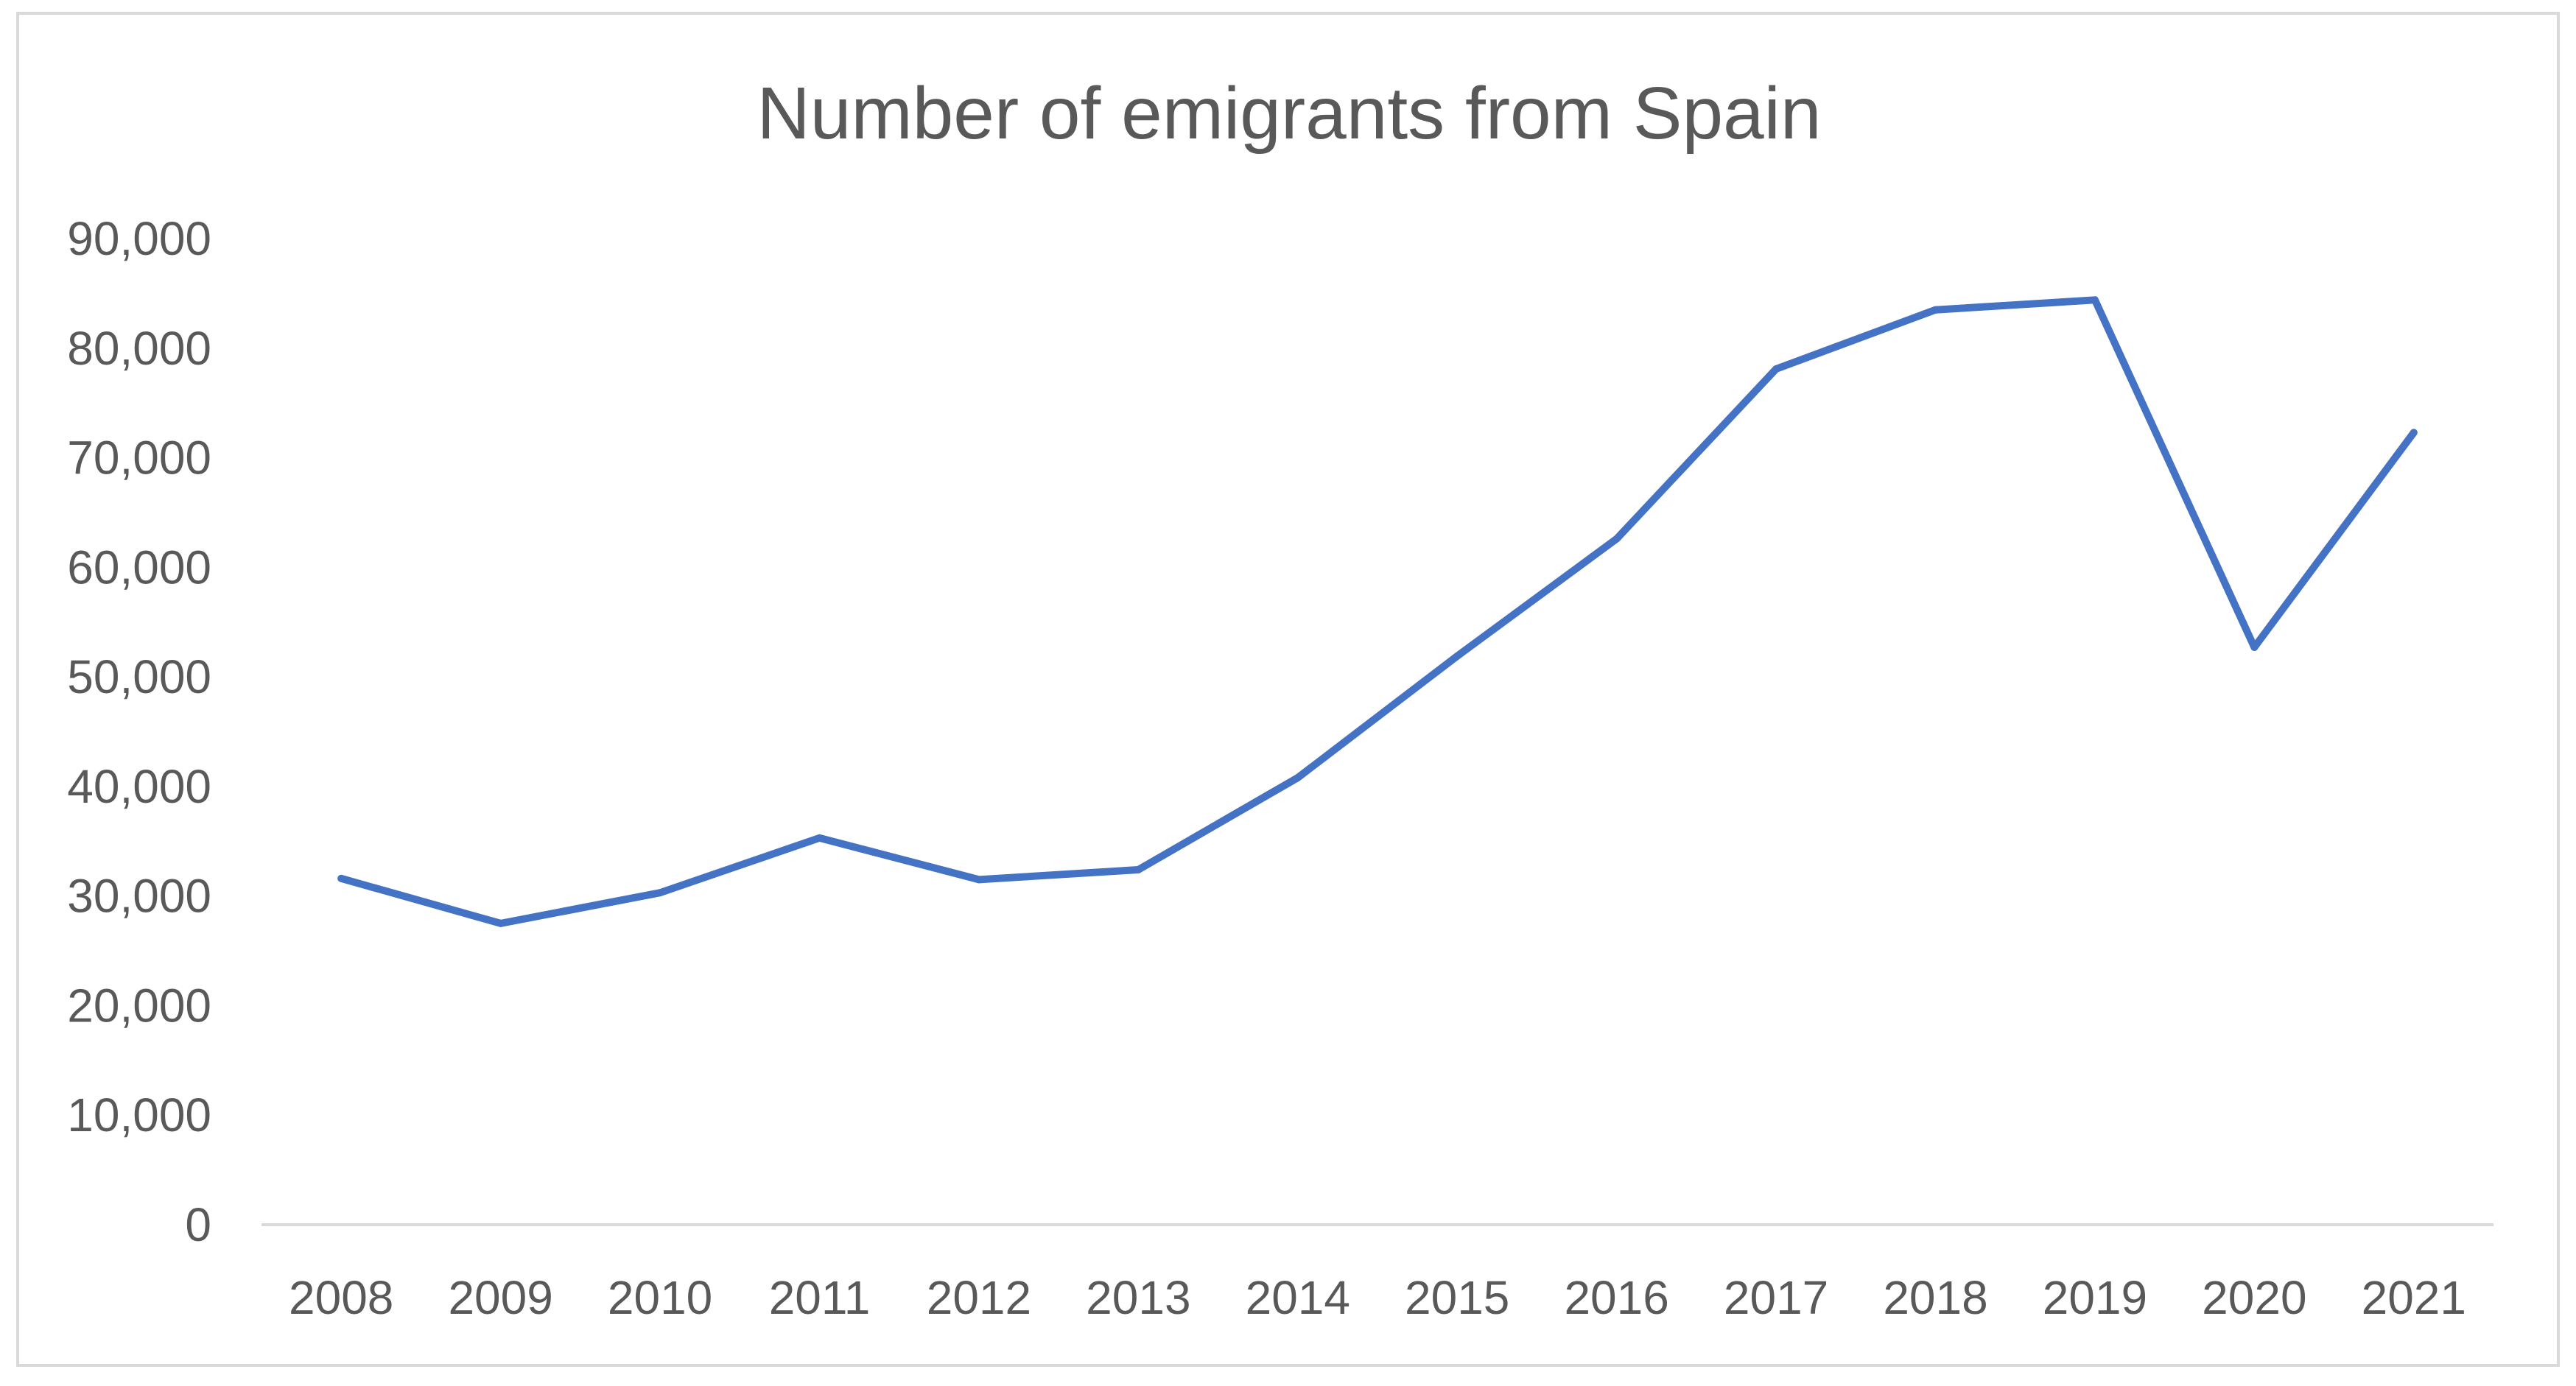 This screenshot has width=2576, height=1386. I want to click on y-tick-label: 50,000, so click(139, 676).